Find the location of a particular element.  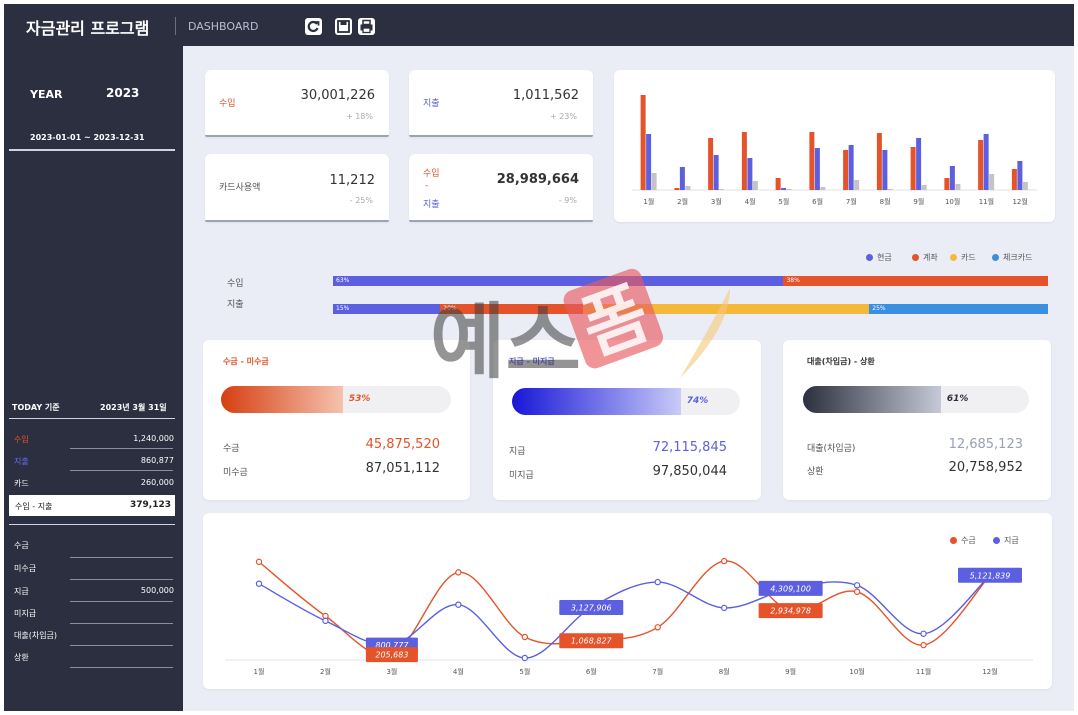

summary-income-value: 1,240,000 is located at coordinates (153, 438).